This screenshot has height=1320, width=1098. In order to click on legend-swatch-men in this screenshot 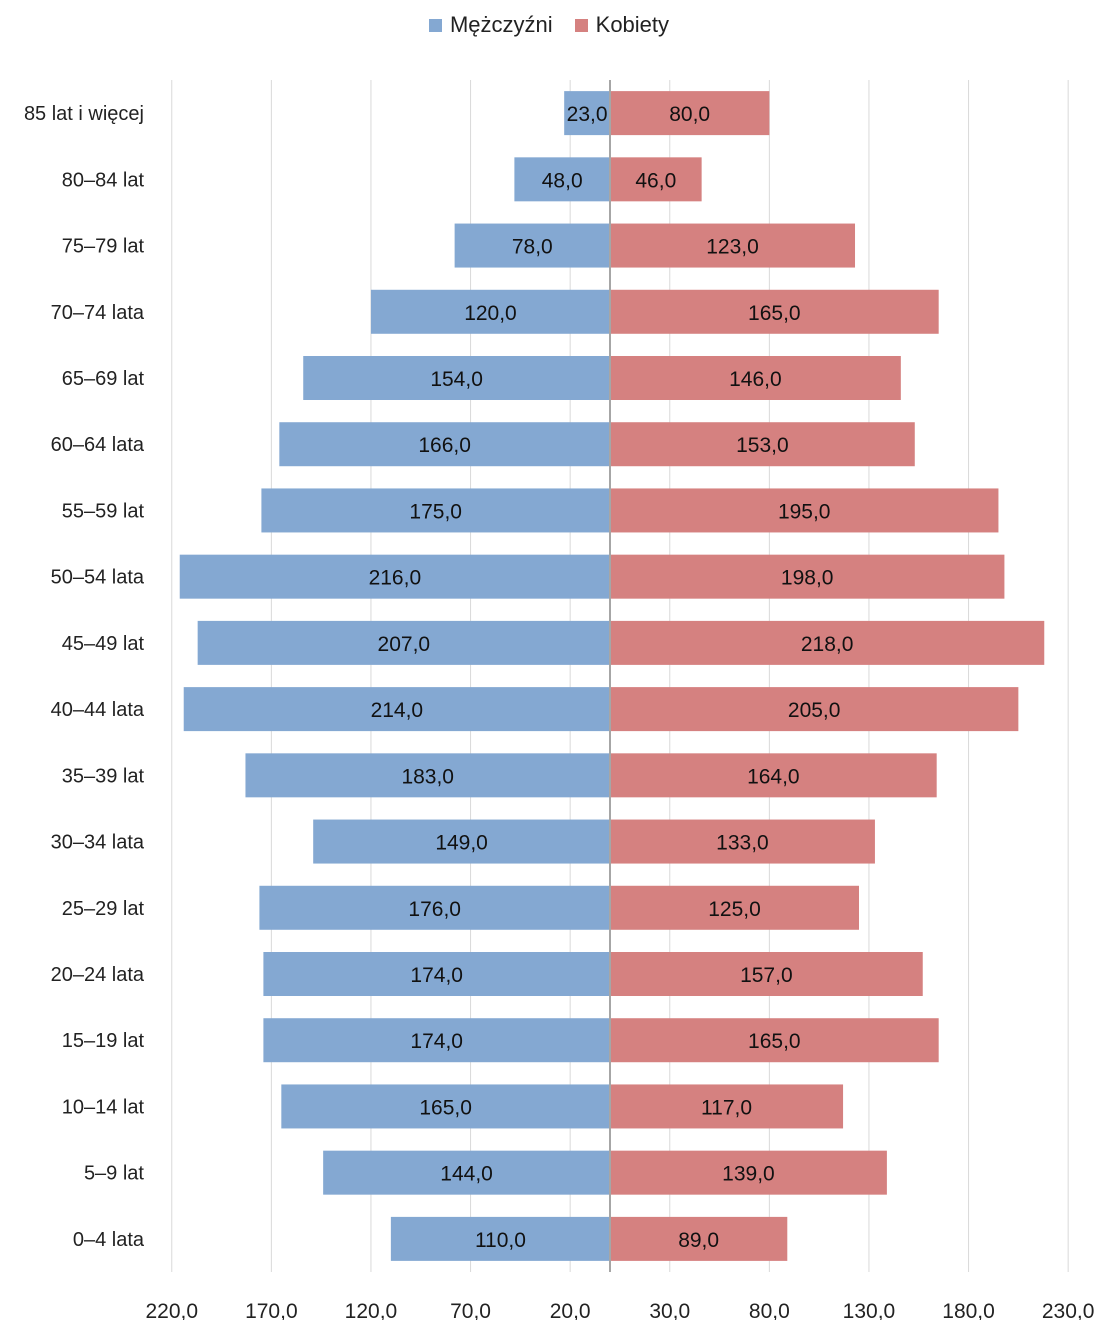, I will do `click(435, 25)`.